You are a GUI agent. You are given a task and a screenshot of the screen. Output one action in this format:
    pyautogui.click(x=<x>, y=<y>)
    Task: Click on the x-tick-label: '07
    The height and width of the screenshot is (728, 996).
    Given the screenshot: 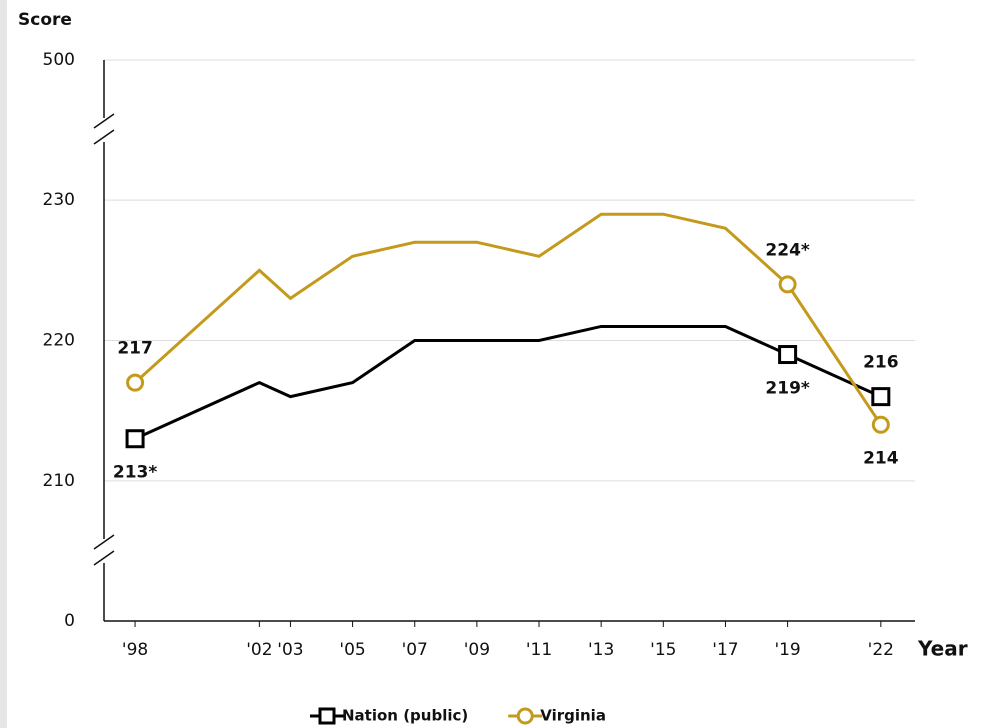 What is the action you would take?
    pyautogui.click(x=415, y=650)
    